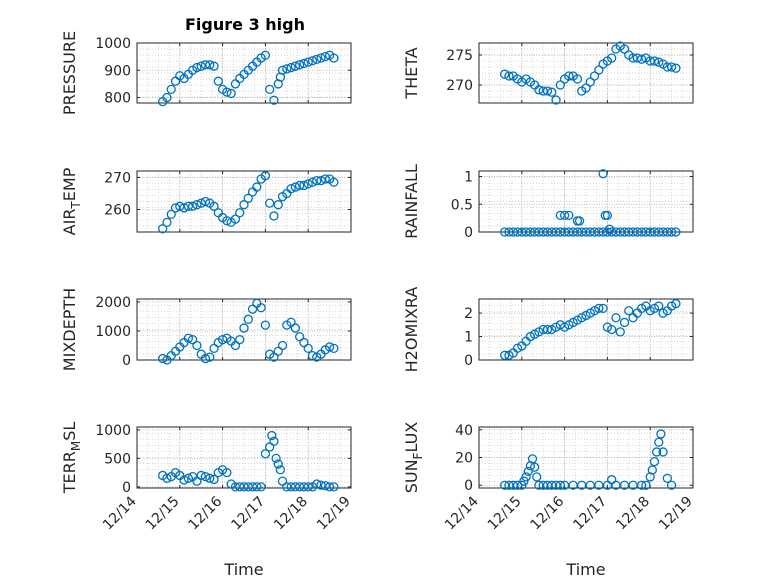 The width and height of the screenshot is (778, 583). I want to click on panel-3-axes-box, so click(244, 201).